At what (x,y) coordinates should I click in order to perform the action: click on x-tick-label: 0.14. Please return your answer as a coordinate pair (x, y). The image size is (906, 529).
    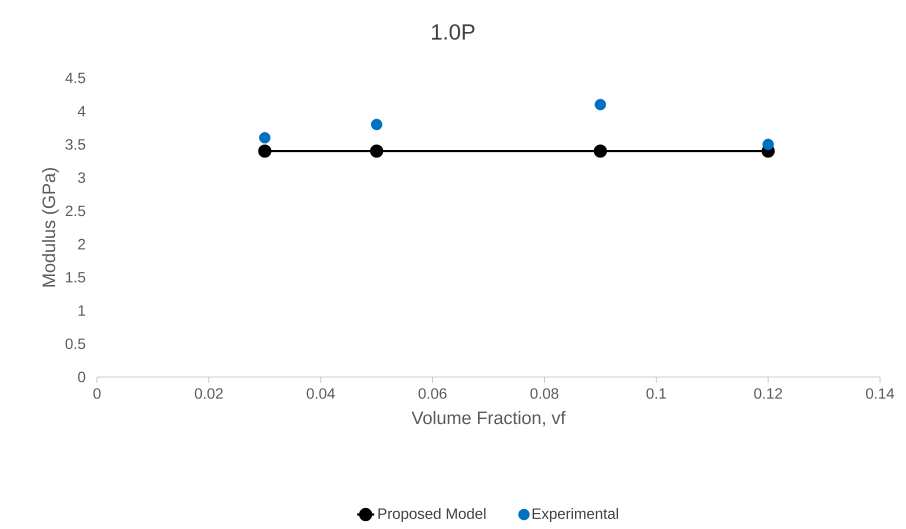
    Looking at the image, I should click on (880, 393).